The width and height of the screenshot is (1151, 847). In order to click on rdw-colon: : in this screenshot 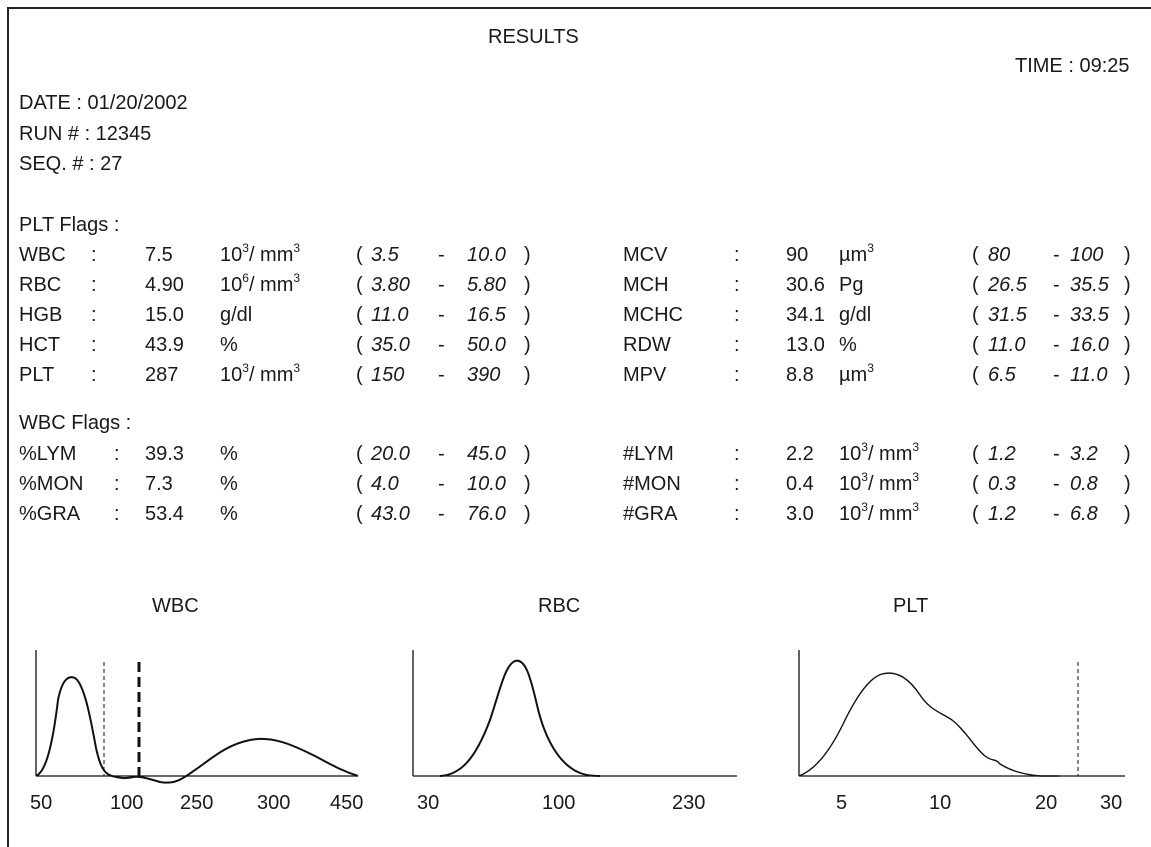, I will do `click(737, 345)`.